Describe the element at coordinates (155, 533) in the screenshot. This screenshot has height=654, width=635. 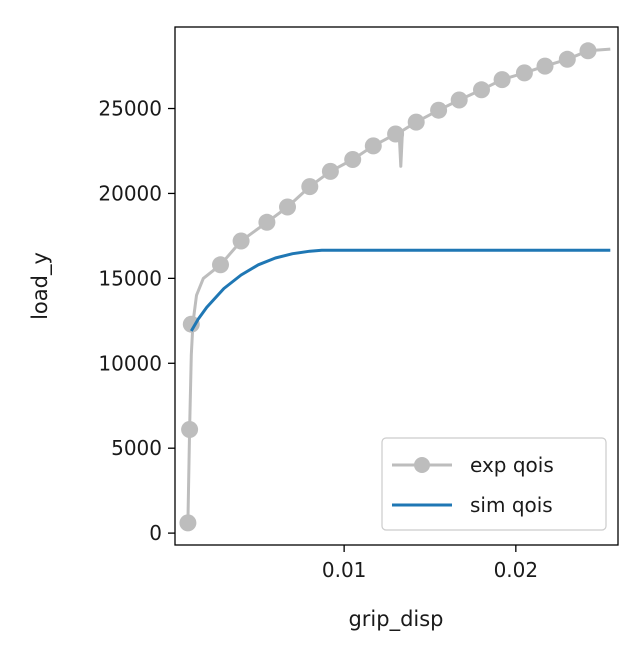
I see `y-tick-label: 0` at that location.